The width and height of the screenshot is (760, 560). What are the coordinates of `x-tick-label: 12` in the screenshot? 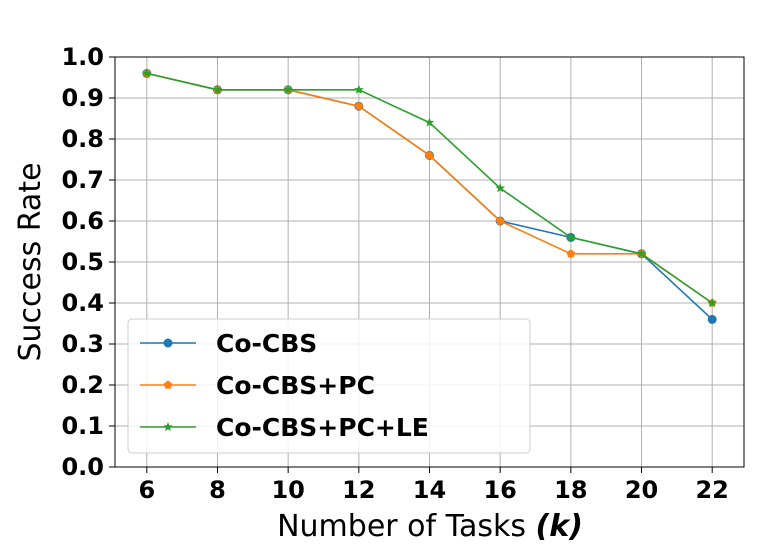 It's located at (358, 490).